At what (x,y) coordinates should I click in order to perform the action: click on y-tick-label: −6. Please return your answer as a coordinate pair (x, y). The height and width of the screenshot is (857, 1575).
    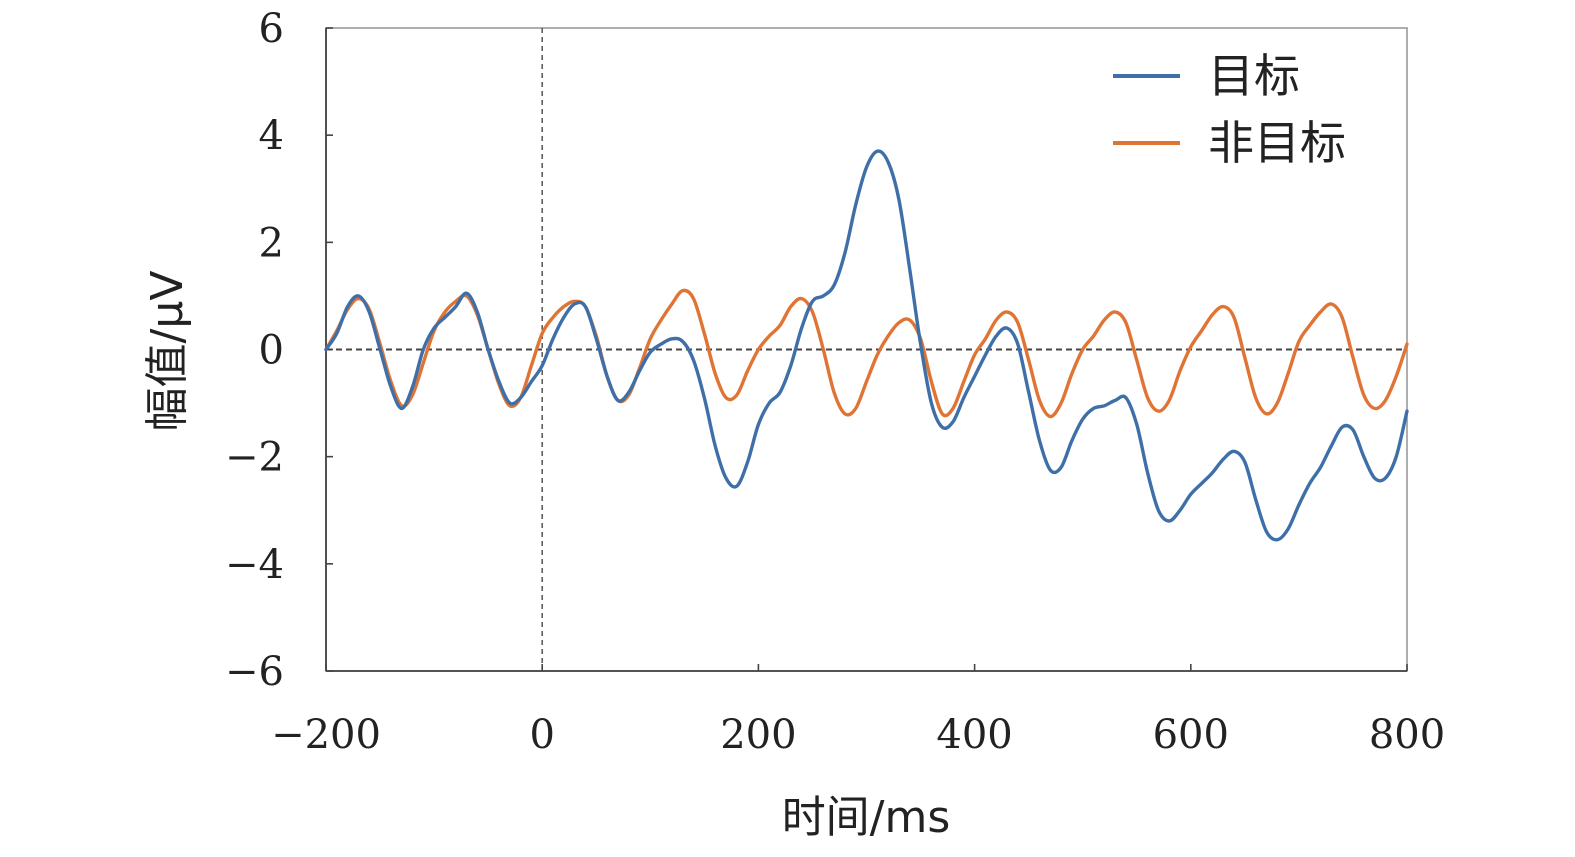
    Looking at the image, I should click on (254, 672).